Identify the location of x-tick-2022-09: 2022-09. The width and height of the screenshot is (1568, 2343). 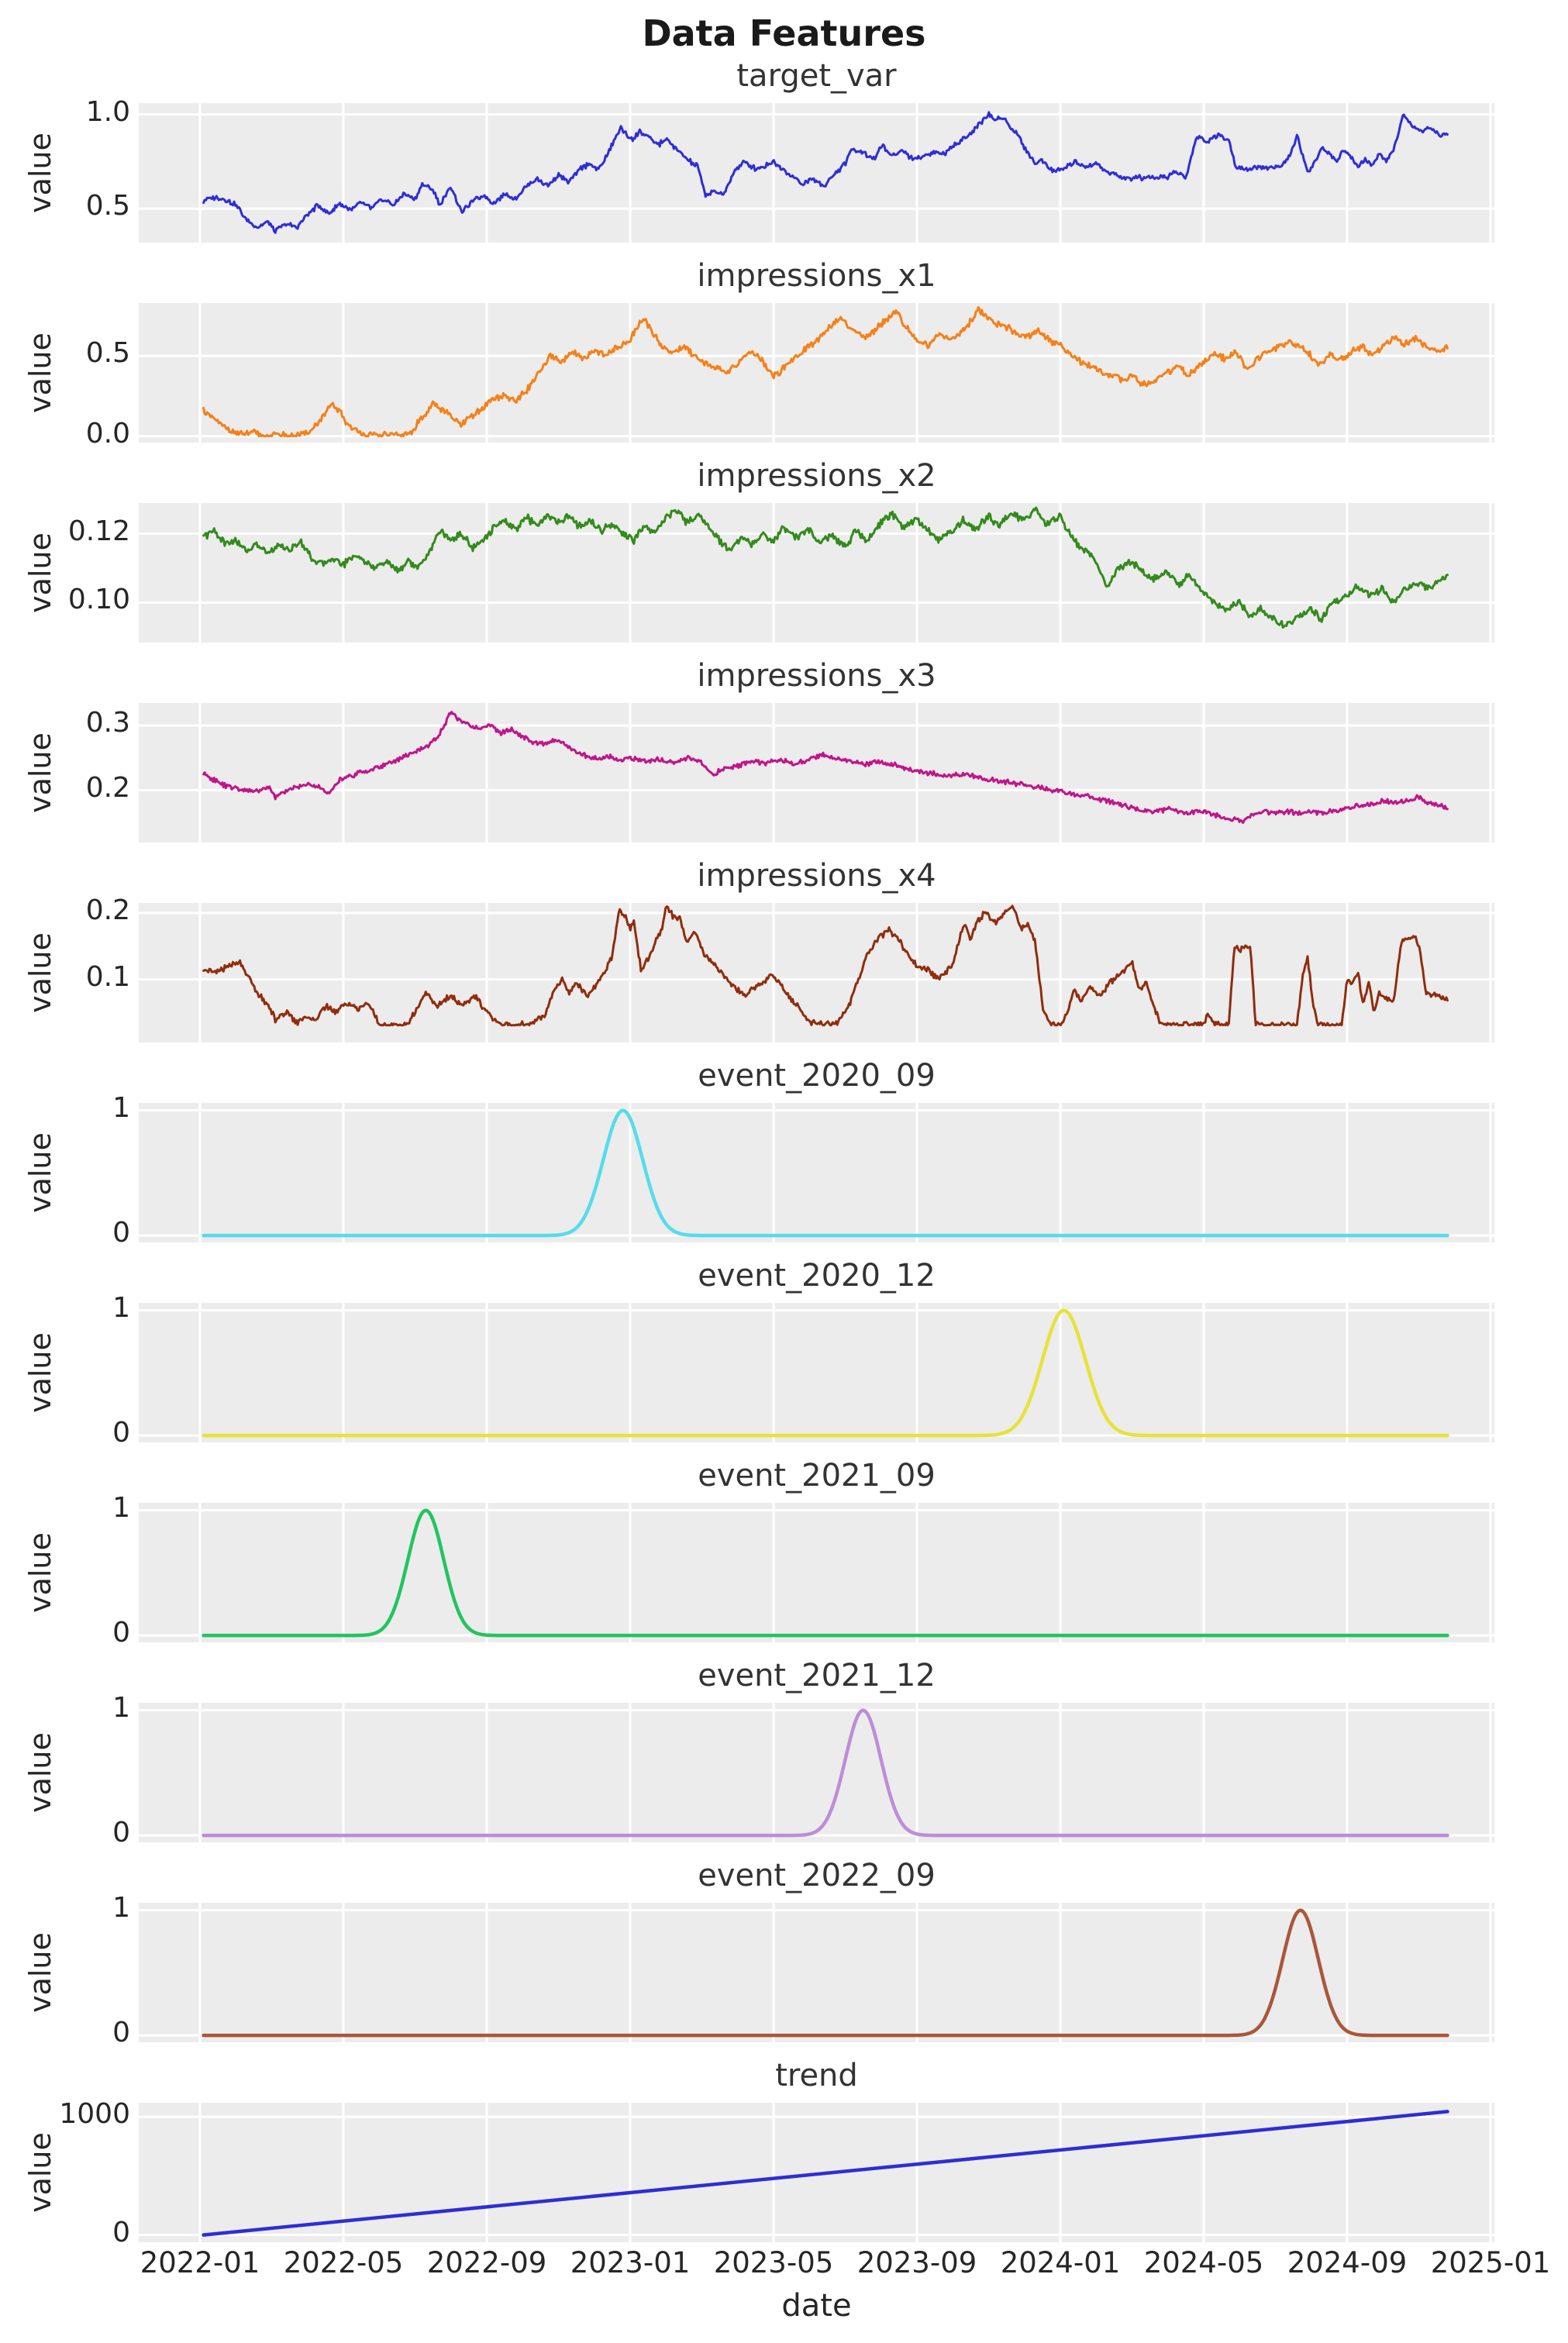
(486, 2262).